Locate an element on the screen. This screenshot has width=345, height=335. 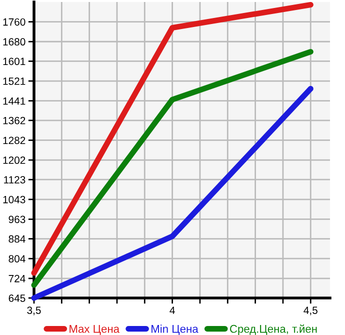
x-tick-label: 4,5 is located at coordinates (311, 311).